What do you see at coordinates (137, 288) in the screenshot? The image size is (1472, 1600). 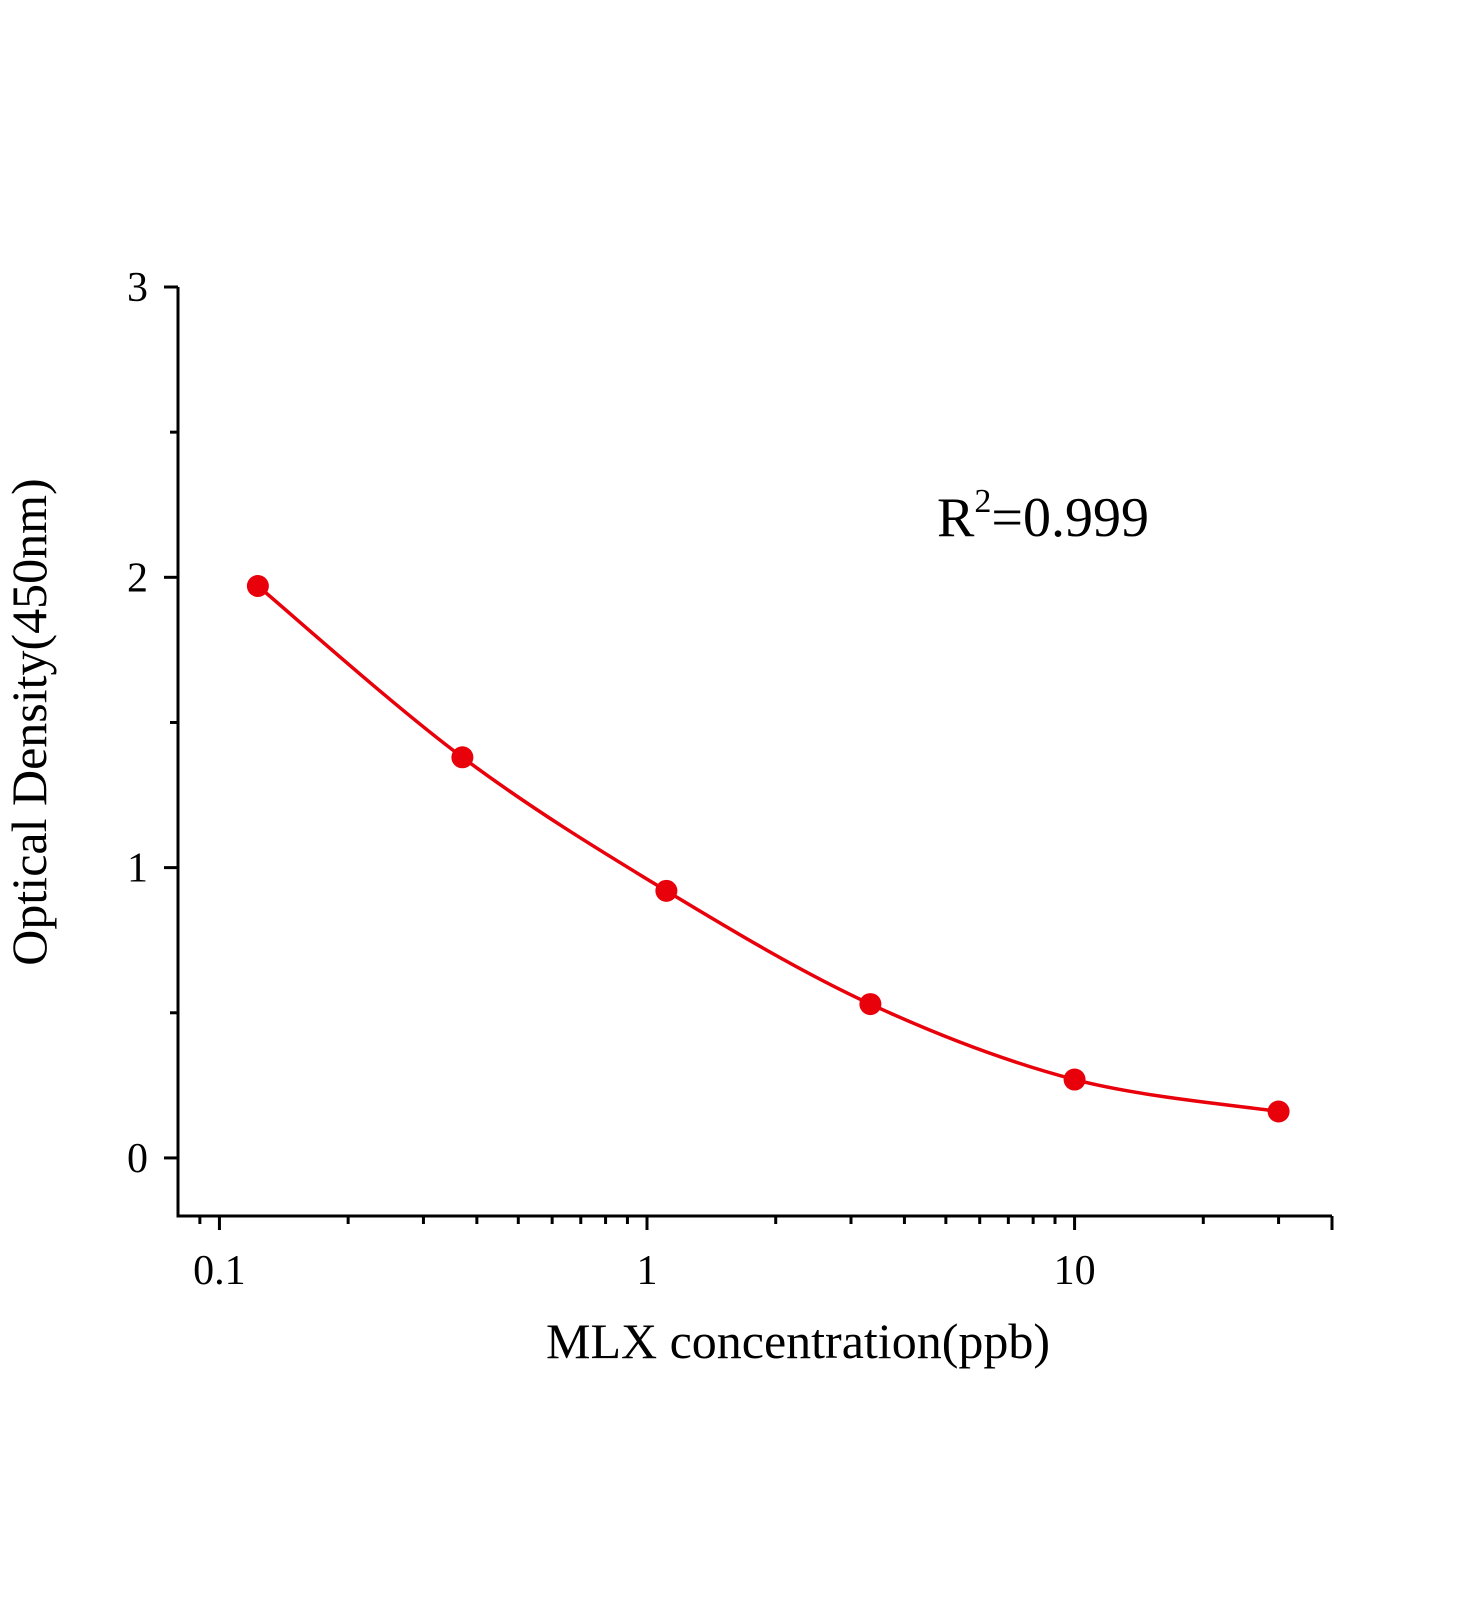 I see `y-tick-label: 3` at bounding box center [137, 288].